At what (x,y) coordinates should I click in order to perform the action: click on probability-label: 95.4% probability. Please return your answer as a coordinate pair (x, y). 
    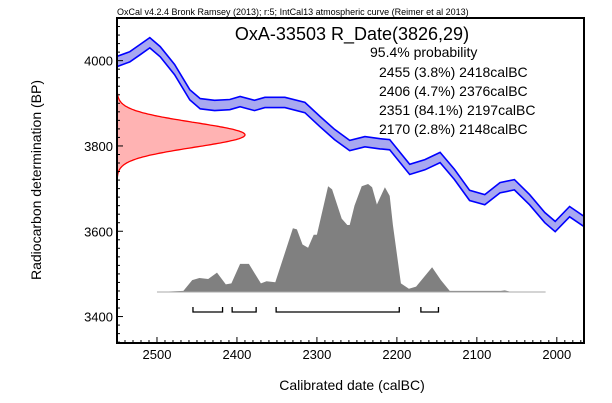
    Looking at the image, I should click on (423, 52).